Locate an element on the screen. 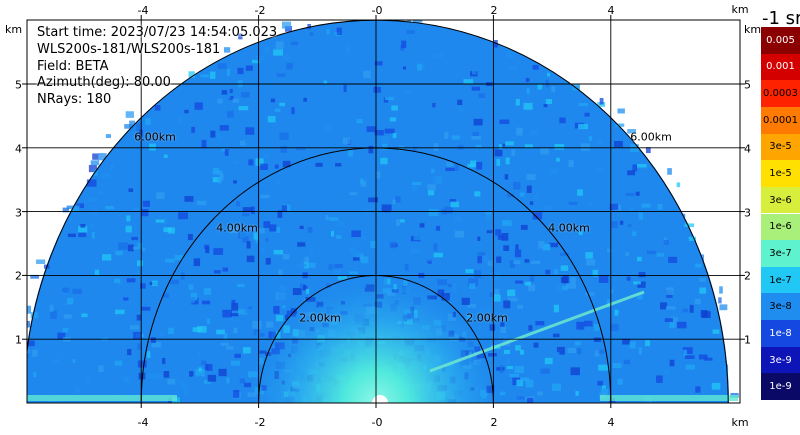  y-tick-right: 4 is located at coordinates (747, 149).